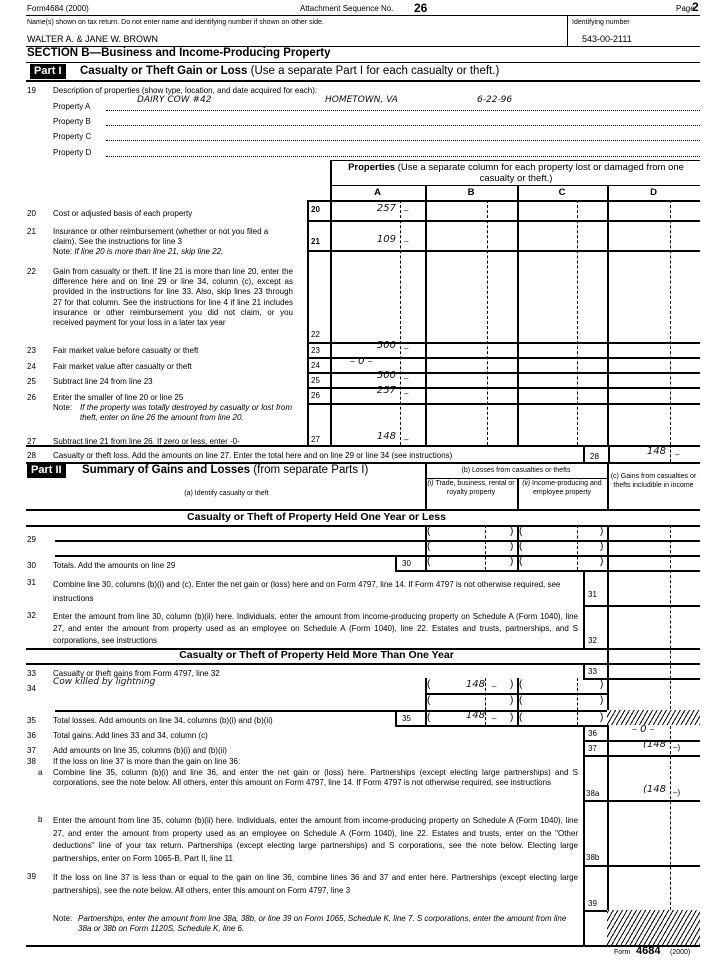 The width and height of the screenshot is (721, 963). What do you see at coordinates (118, 397) in the screenshot?
I see `line-26-text: Enter the smaller of line 20 or line 25` at bounding box center [118, 397].